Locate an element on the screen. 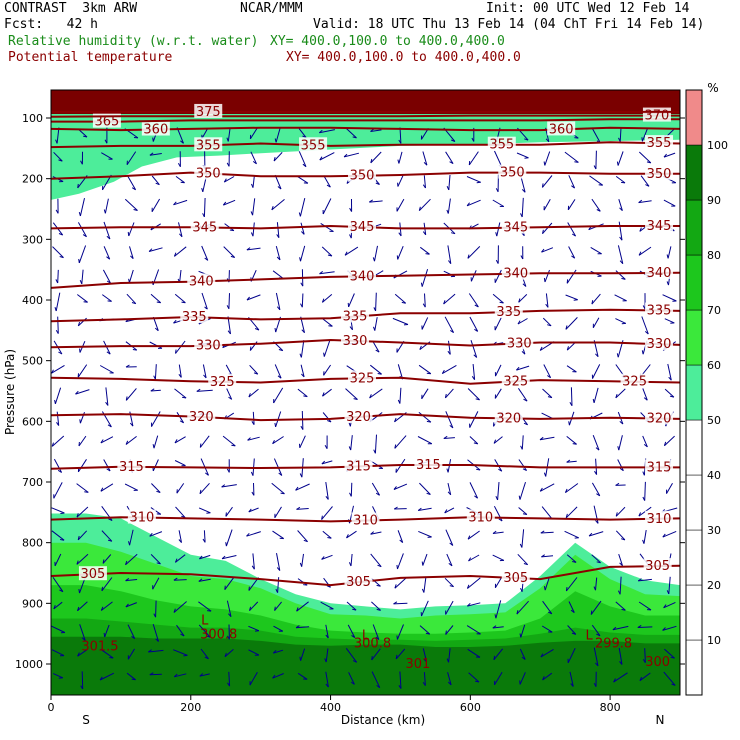 The width and height of the screenshot is (740, 740). colorbar-tick-label: 80 is located at coordinates (714, 255).